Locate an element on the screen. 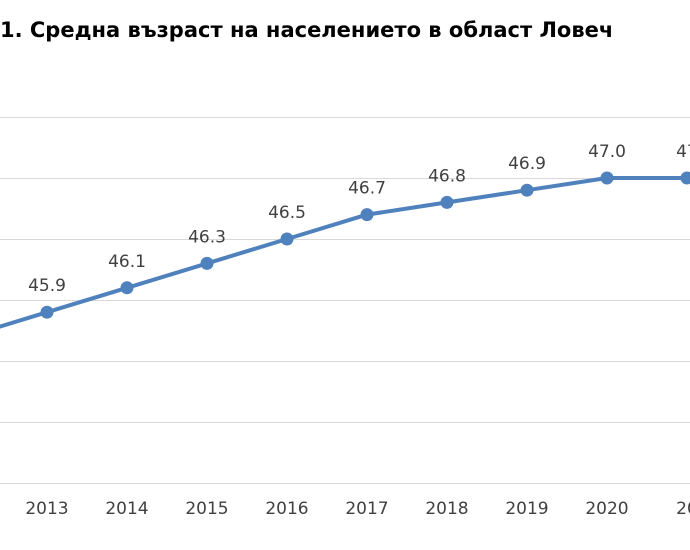  data-label: 47 is located at coordinates (683, 152).